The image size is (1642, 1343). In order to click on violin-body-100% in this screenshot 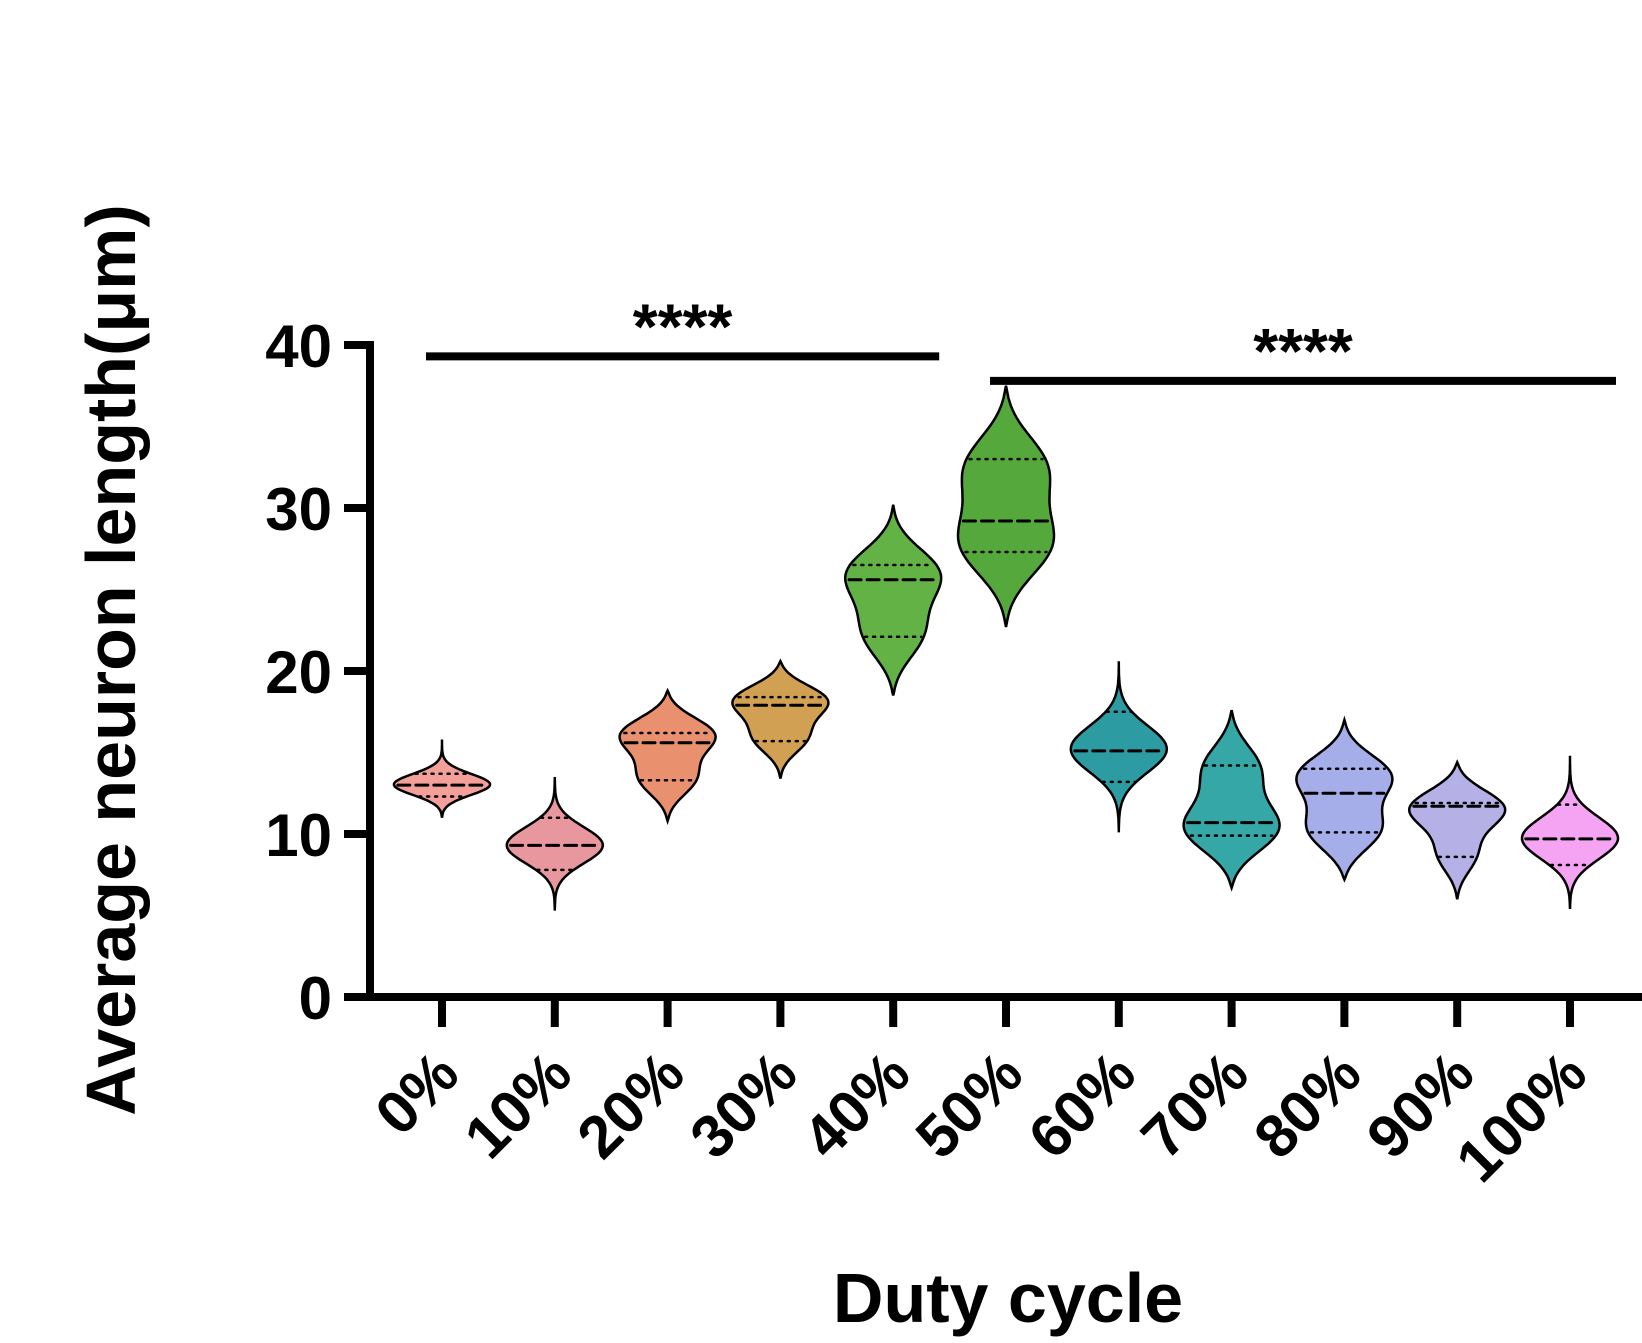, I will do `click(1570, 832)`.